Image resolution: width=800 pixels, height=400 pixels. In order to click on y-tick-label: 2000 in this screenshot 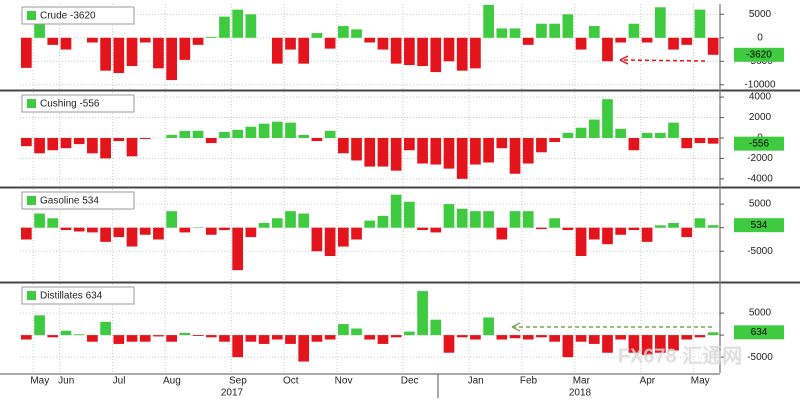, I will do `click(760, 117)`.